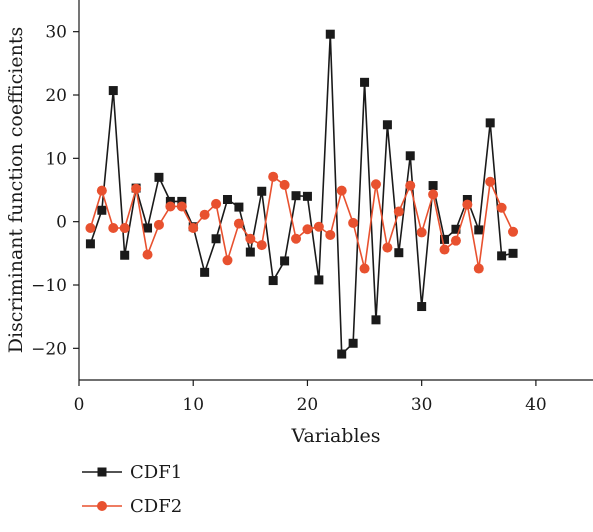 This screenshot has height=532, width=593. I want to click on legend-item-cdf1: CDF1, so click(132, 472).